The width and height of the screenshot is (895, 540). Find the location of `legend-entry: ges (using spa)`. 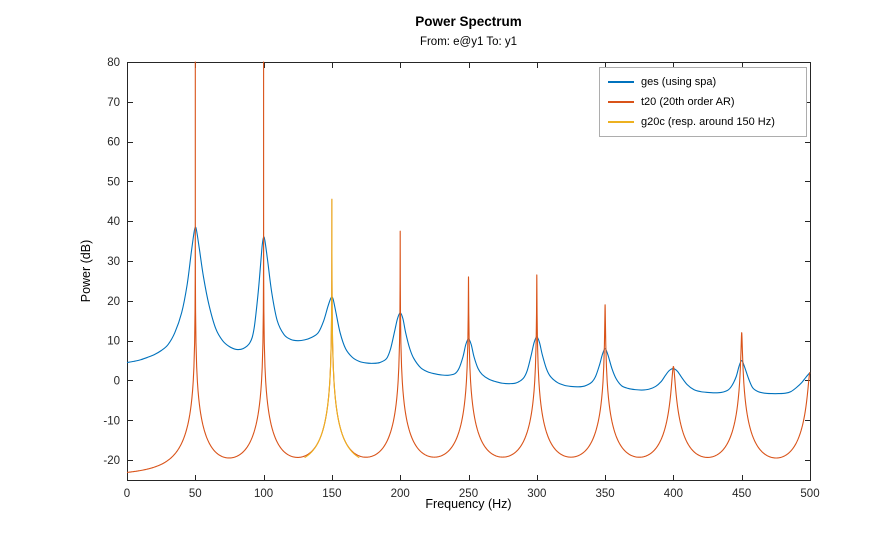

legend-entry: ges (using spa) is located at coordinates (703, 82).